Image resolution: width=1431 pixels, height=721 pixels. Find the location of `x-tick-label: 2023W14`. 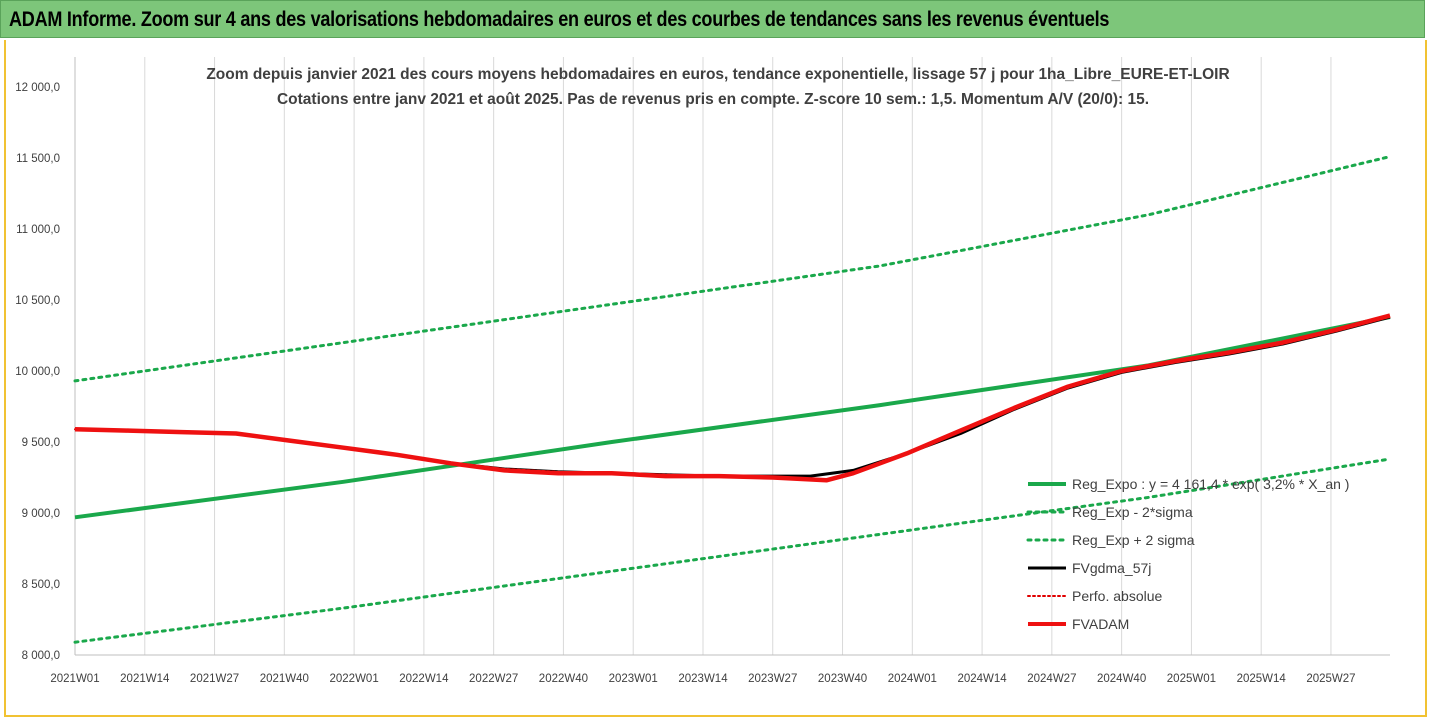

x-tick-label: 2023W14 is located at coordinates (703, 679).